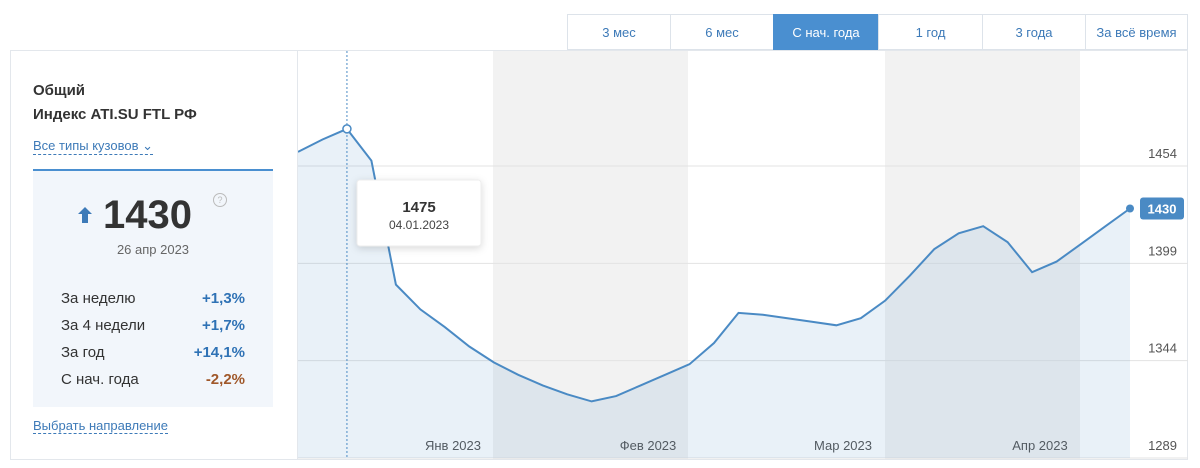 This screenshot has height=468, width=1200. Describe the element at coordinates (843, 445) in the screenshot. I see `x-tick-label: Мар 2023` at that location.